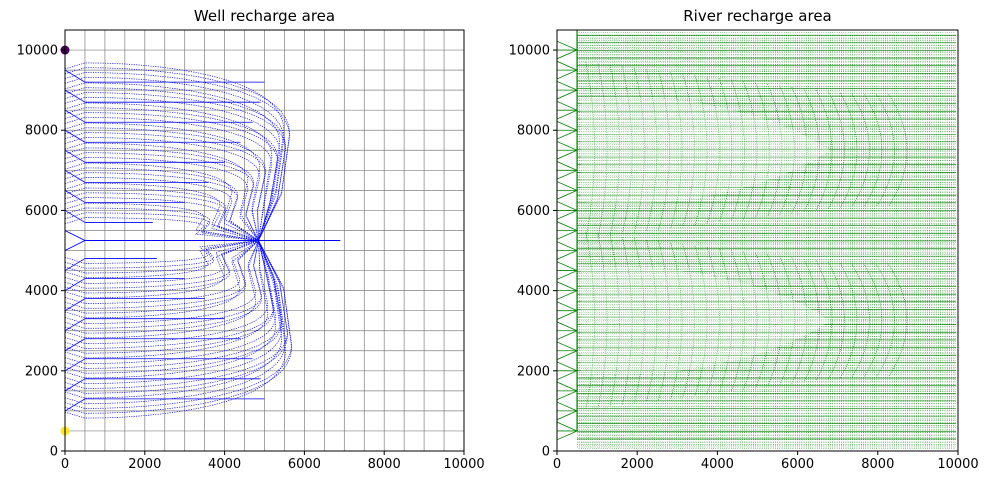 The height and width of the screenshot is (489, 990). What do you see at coordinates (533, 211) in the screenshot?
I see `y-tick-label: 6000` at bounding box center [533, 211].